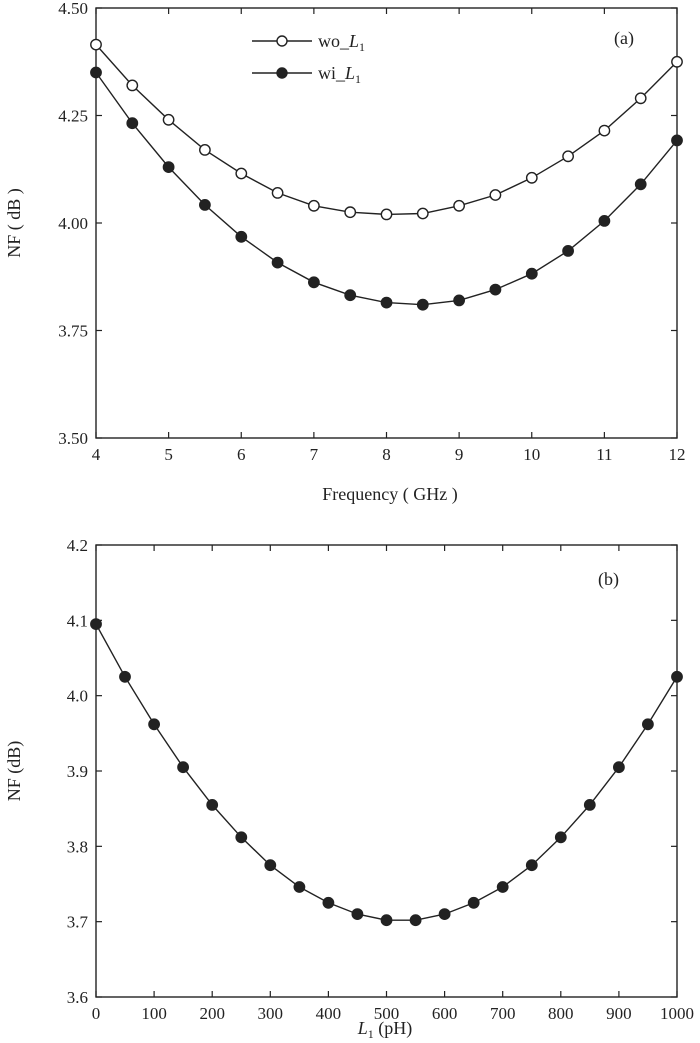 This screenshot has width=700, height=1043. What do you see at coordinates (393, 1028) in the screenshot?
I see `panel-b-x-axis-title-unit: (pH)` at bounding box center [393, 1028].